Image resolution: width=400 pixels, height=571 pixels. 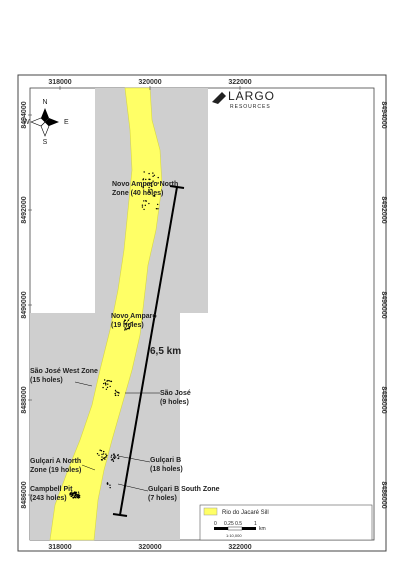 What do you see at coordinates (48, 498) in the screenshot?
I see `annotation-label: (243 holes)` at bounding box center [48, 498].